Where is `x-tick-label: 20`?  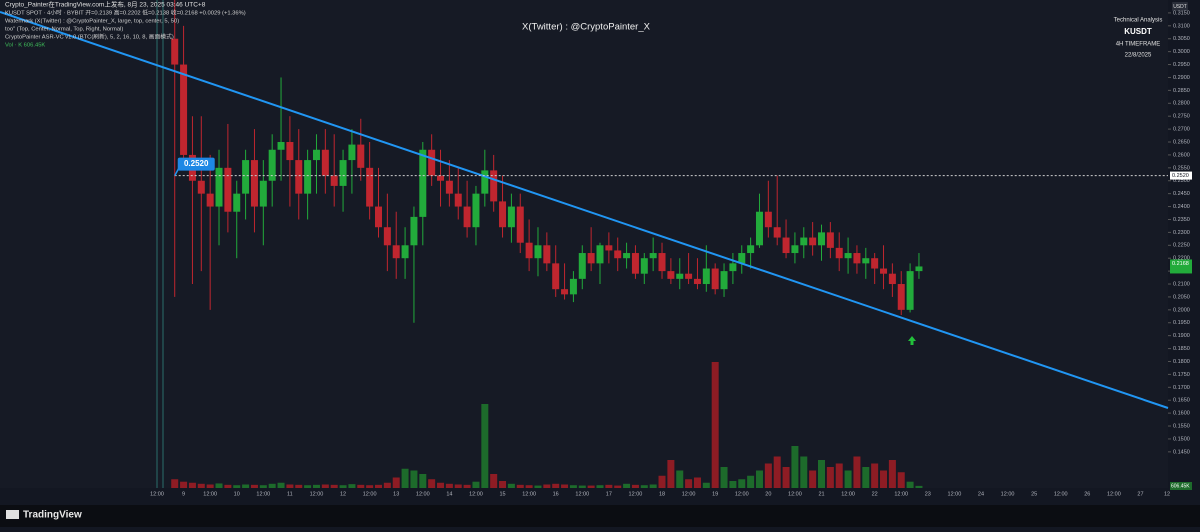 x-tick-label: 20 is located at coordinates (768, 494).